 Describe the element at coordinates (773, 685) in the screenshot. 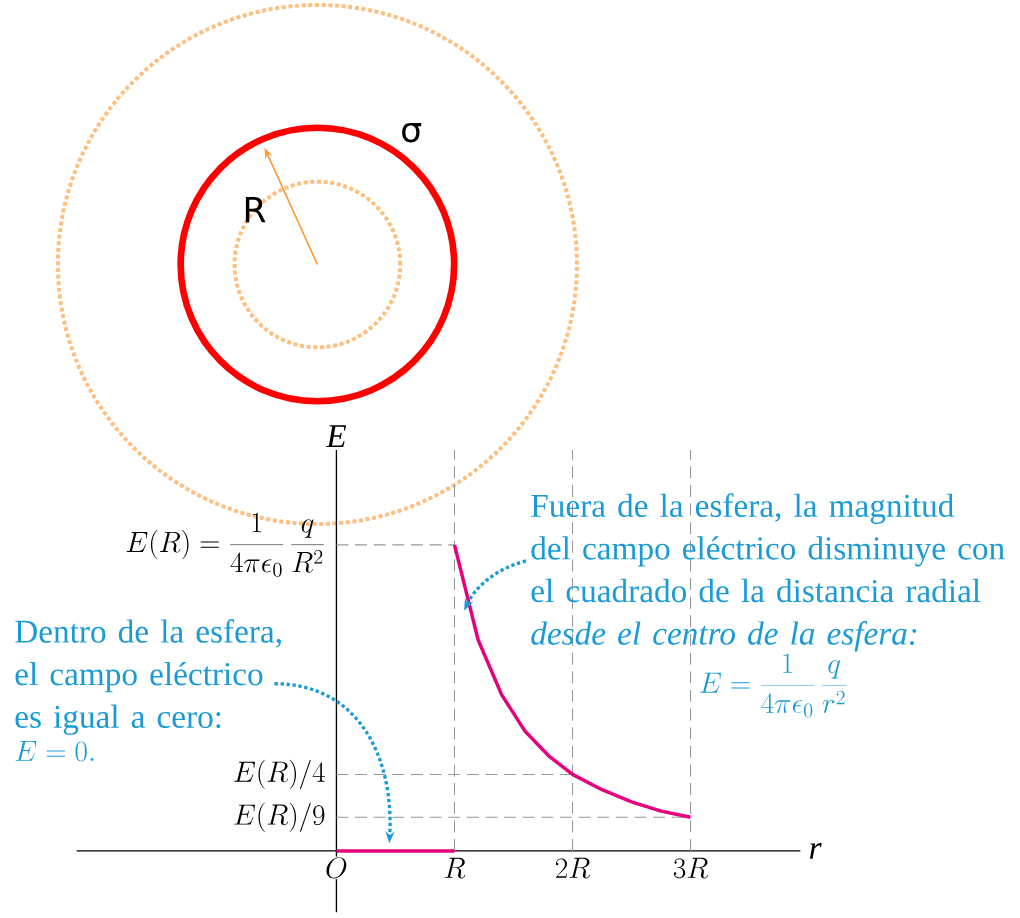

I see `annotation: $E = \frac{1}{4\pi\epsilon_0}\,\frac{q}{r^{2}}$` at that location.